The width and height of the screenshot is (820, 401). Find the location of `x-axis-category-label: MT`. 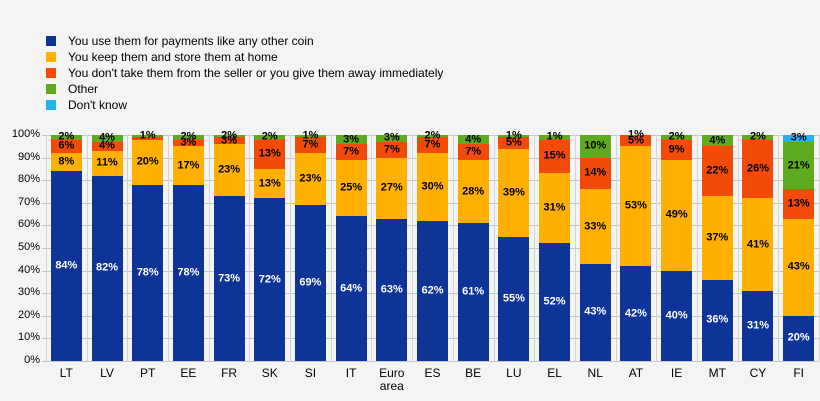

x-axis-category-label: MT is located at coordinates (717, 373).